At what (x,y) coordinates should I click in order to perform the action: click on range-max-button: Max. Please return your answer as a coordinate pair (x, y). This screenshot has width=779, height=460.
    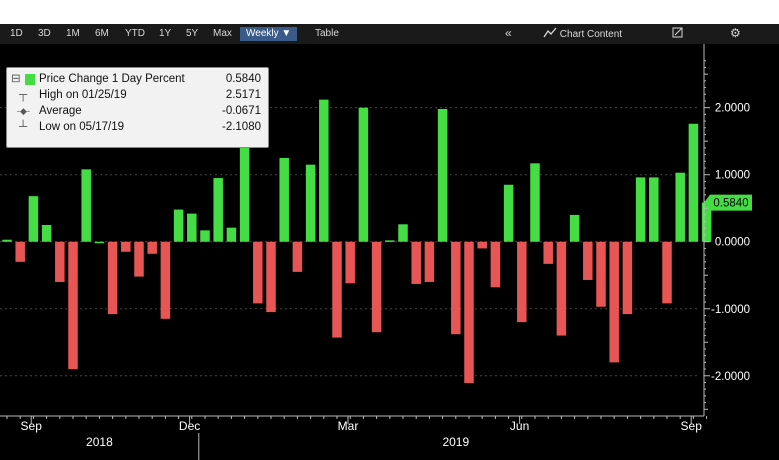
    Looking at the image, I should click on (222, 33).